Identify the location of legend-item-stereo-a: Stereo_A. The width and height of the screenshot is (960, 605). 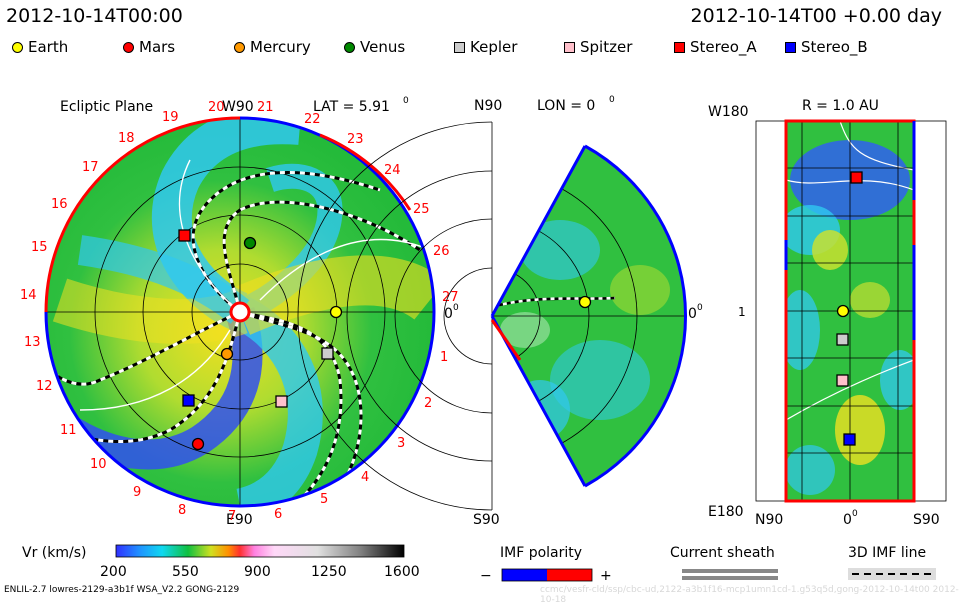
(715, 47).